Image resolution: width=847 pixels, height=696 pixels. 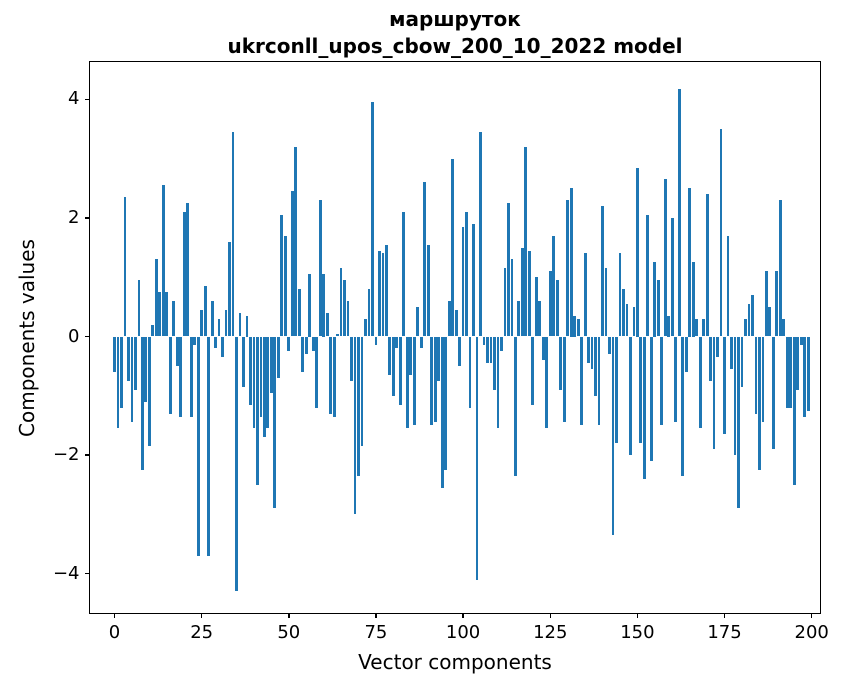 I want to click on chart-title-model: ukrconll_upos_cbow_200_10_2022 model, so click(x=455, y=46).